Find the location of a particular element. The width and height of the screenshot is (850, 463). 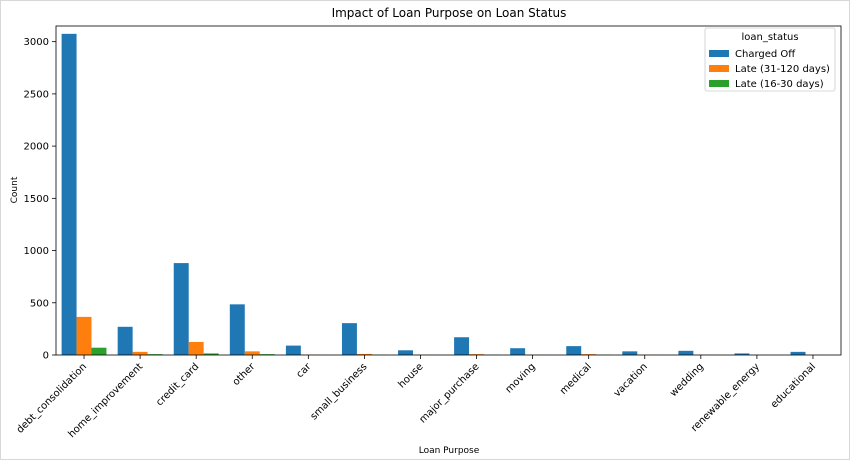

bar-1-house is located at coordinates (405, 352).